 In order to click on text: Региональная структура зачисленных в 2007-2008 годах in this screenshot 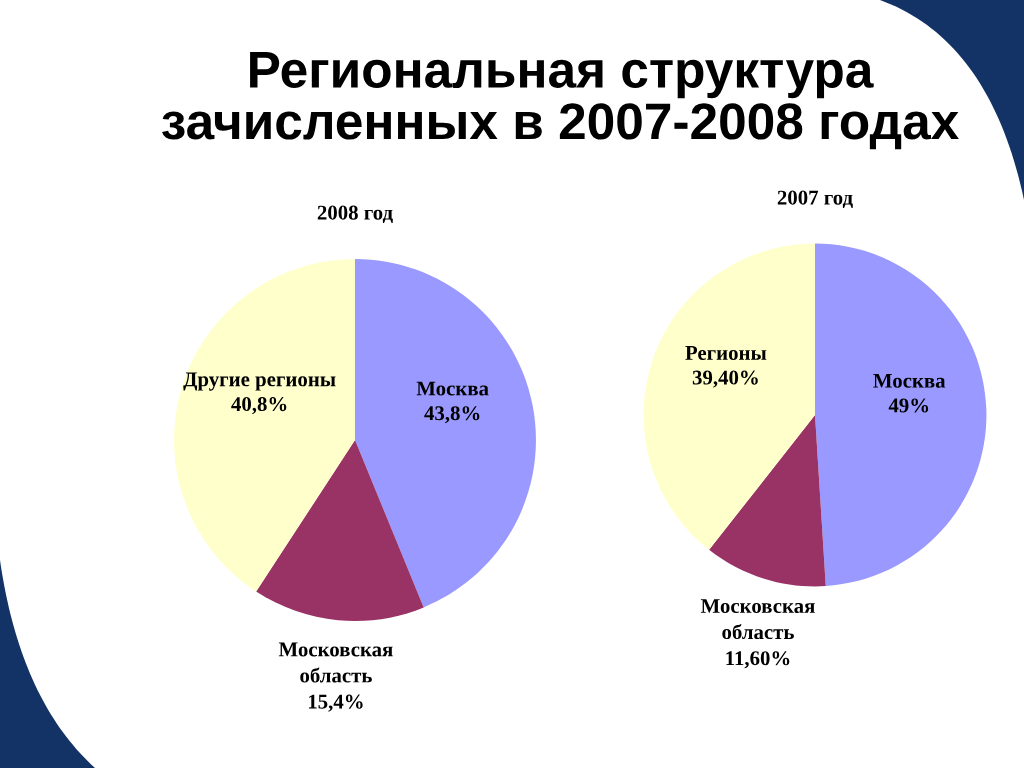, I will do `click(560, 101)`.